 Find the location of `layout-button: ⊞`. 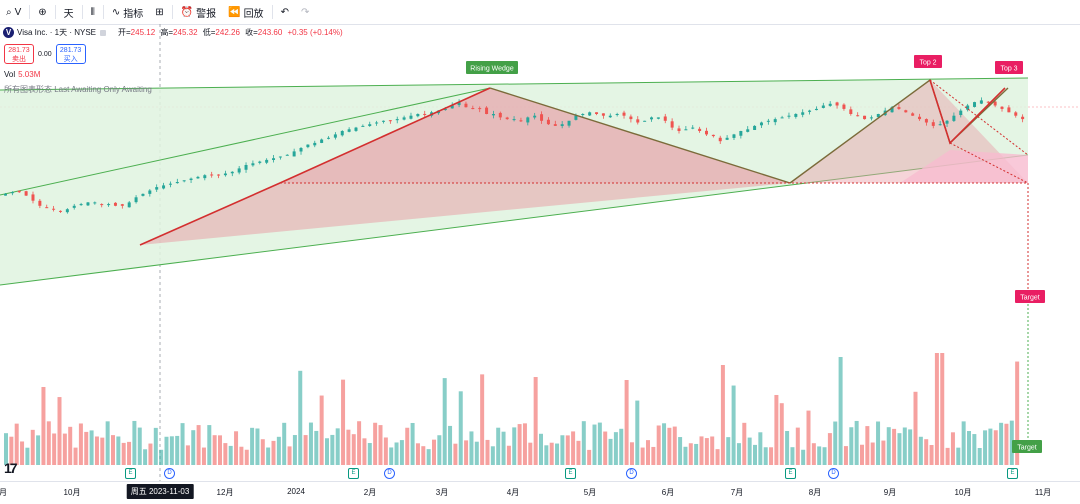

layout-button: ⊞ is located at coordinates (159, 12).